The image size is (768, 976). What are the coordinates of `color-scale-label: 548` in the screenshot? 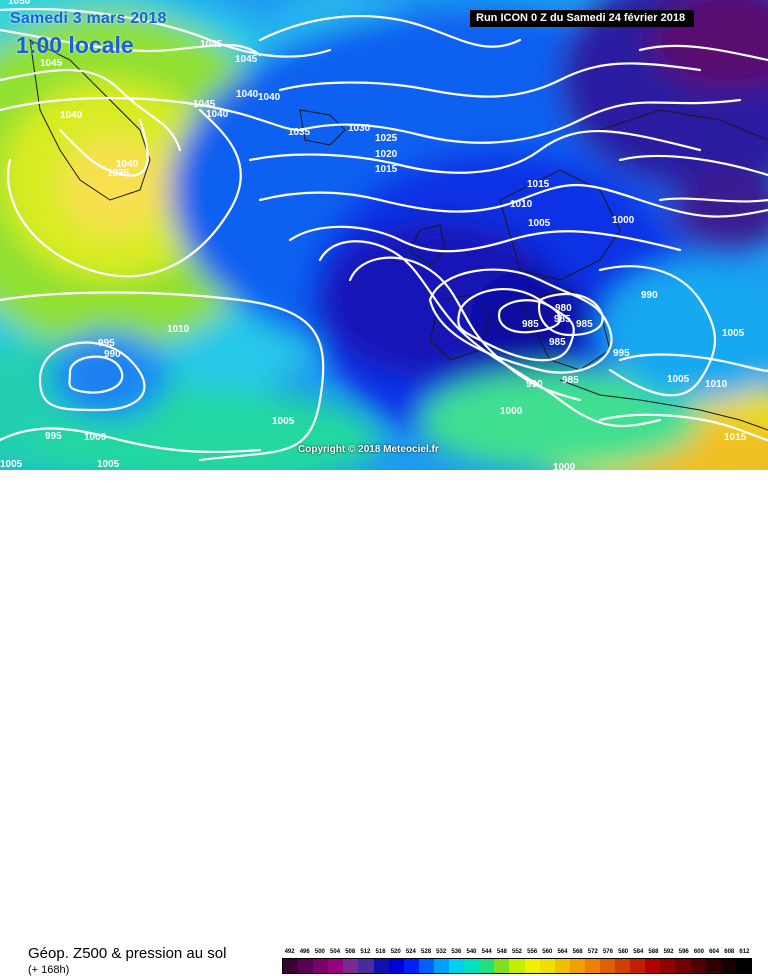 It's located at (501, 952).